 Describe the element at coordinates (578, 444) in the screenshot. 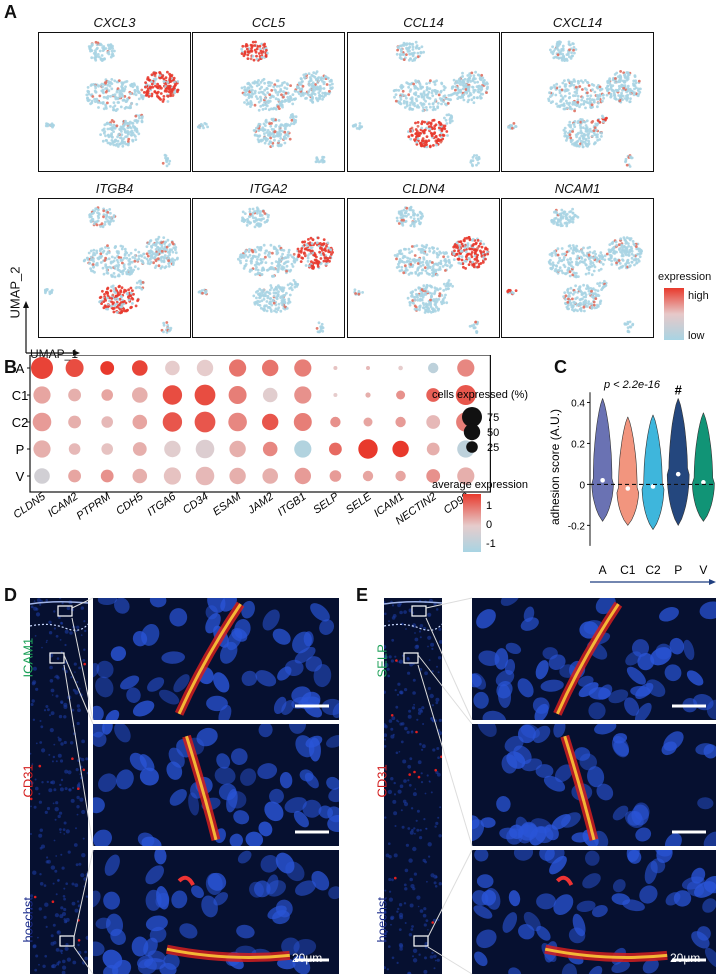

I see `violin-y-tick: 0.2` at that location.